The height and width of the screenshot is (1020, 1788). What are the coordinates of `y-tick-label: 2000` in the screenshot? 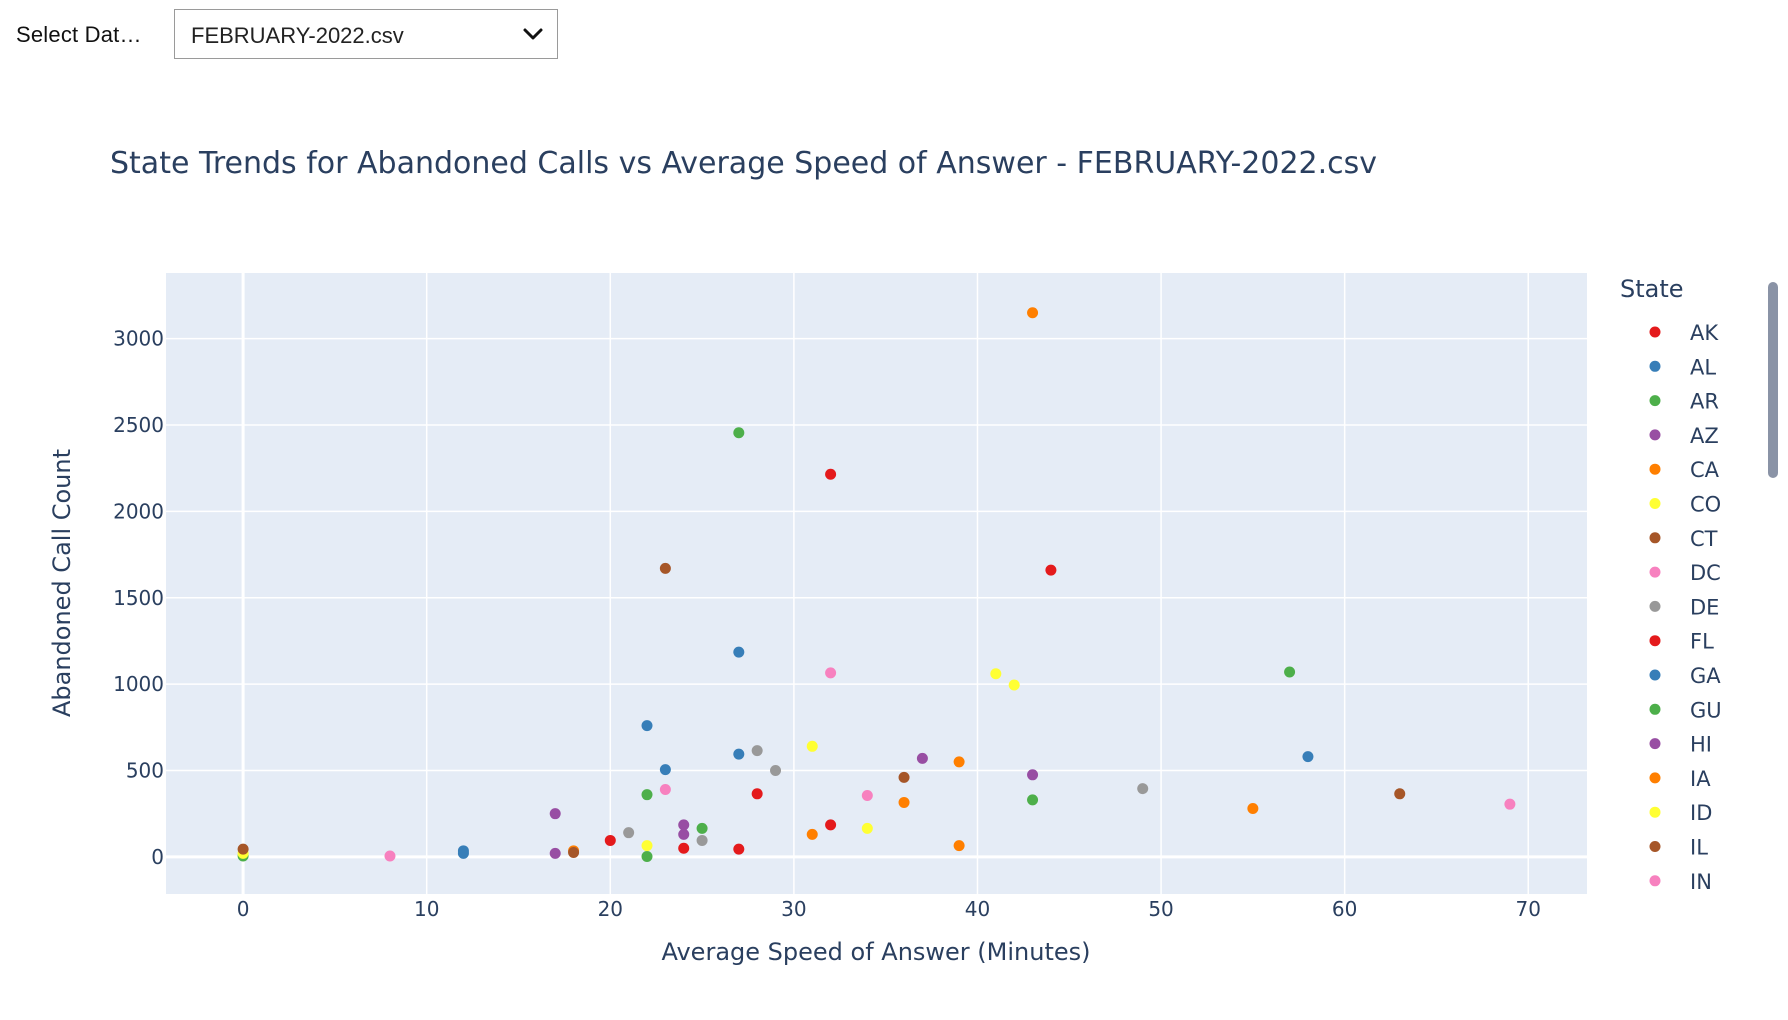 It's located at (138, 511).